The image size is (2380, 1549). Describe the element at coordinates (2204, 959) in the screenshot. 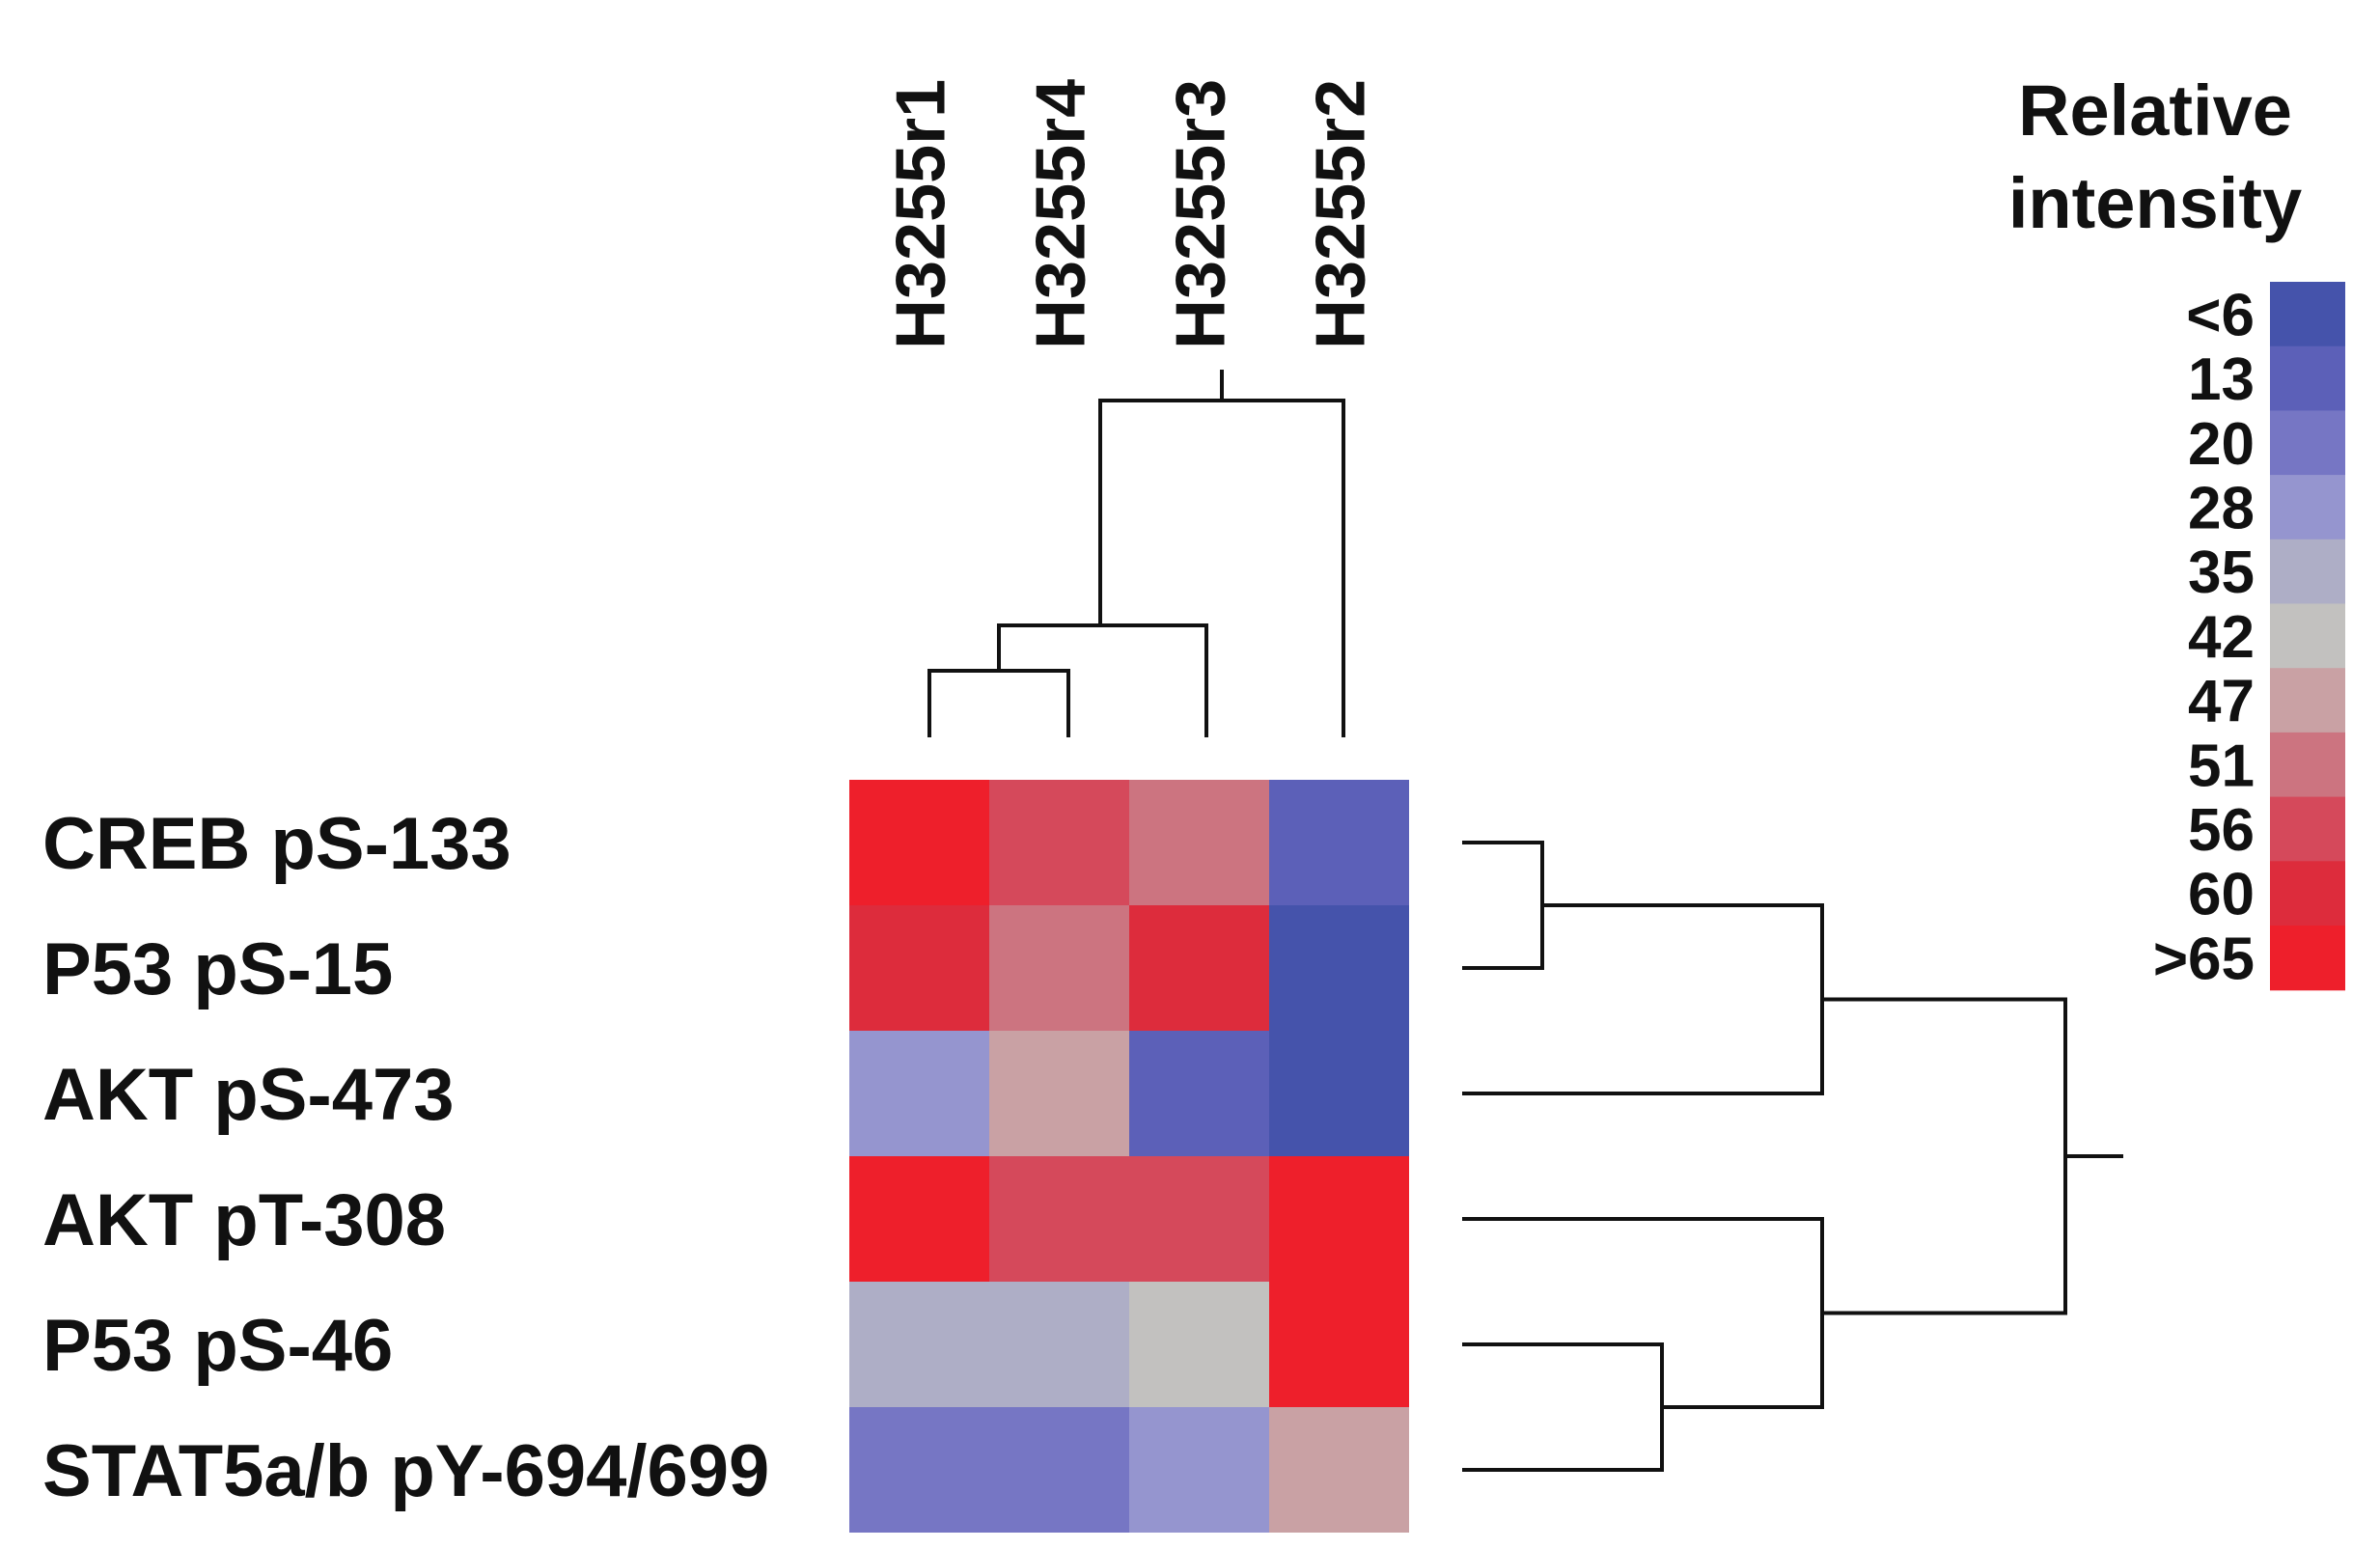

I see `legend-tick-label: >65` at that location.